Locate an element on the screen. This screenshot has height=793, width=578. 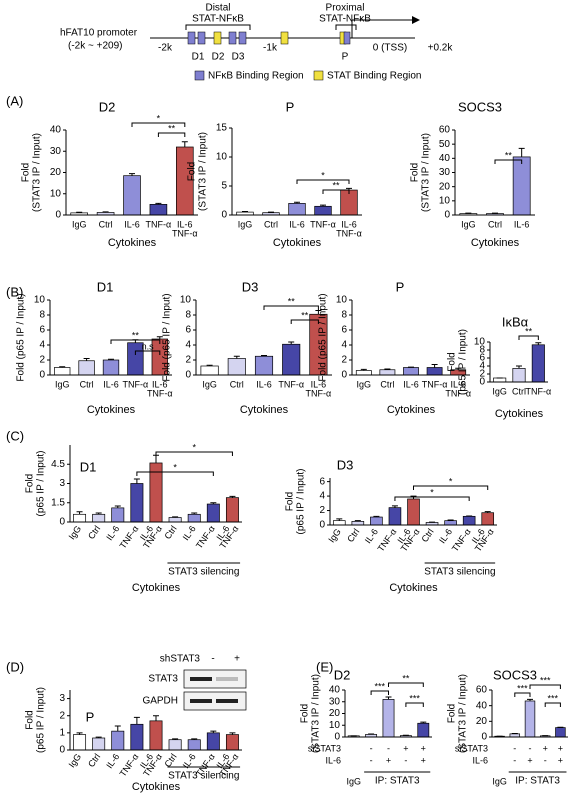
panel-label: (E) is located at coordinates (324, 666).